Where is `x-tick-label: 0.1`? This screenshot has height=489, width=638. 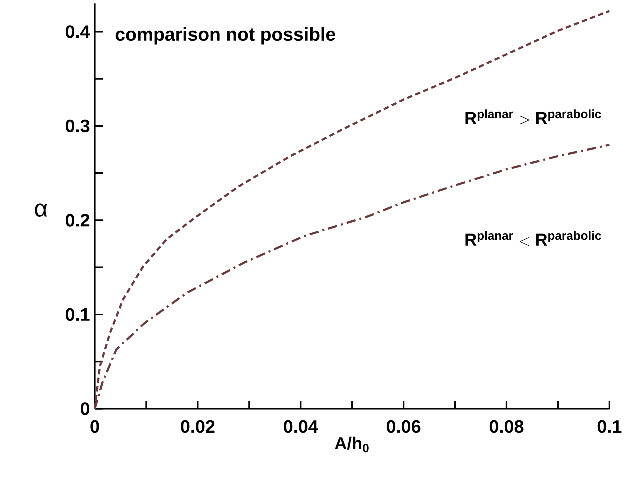 x-tick-label: 0.1 is located at coordinates (610, 427).